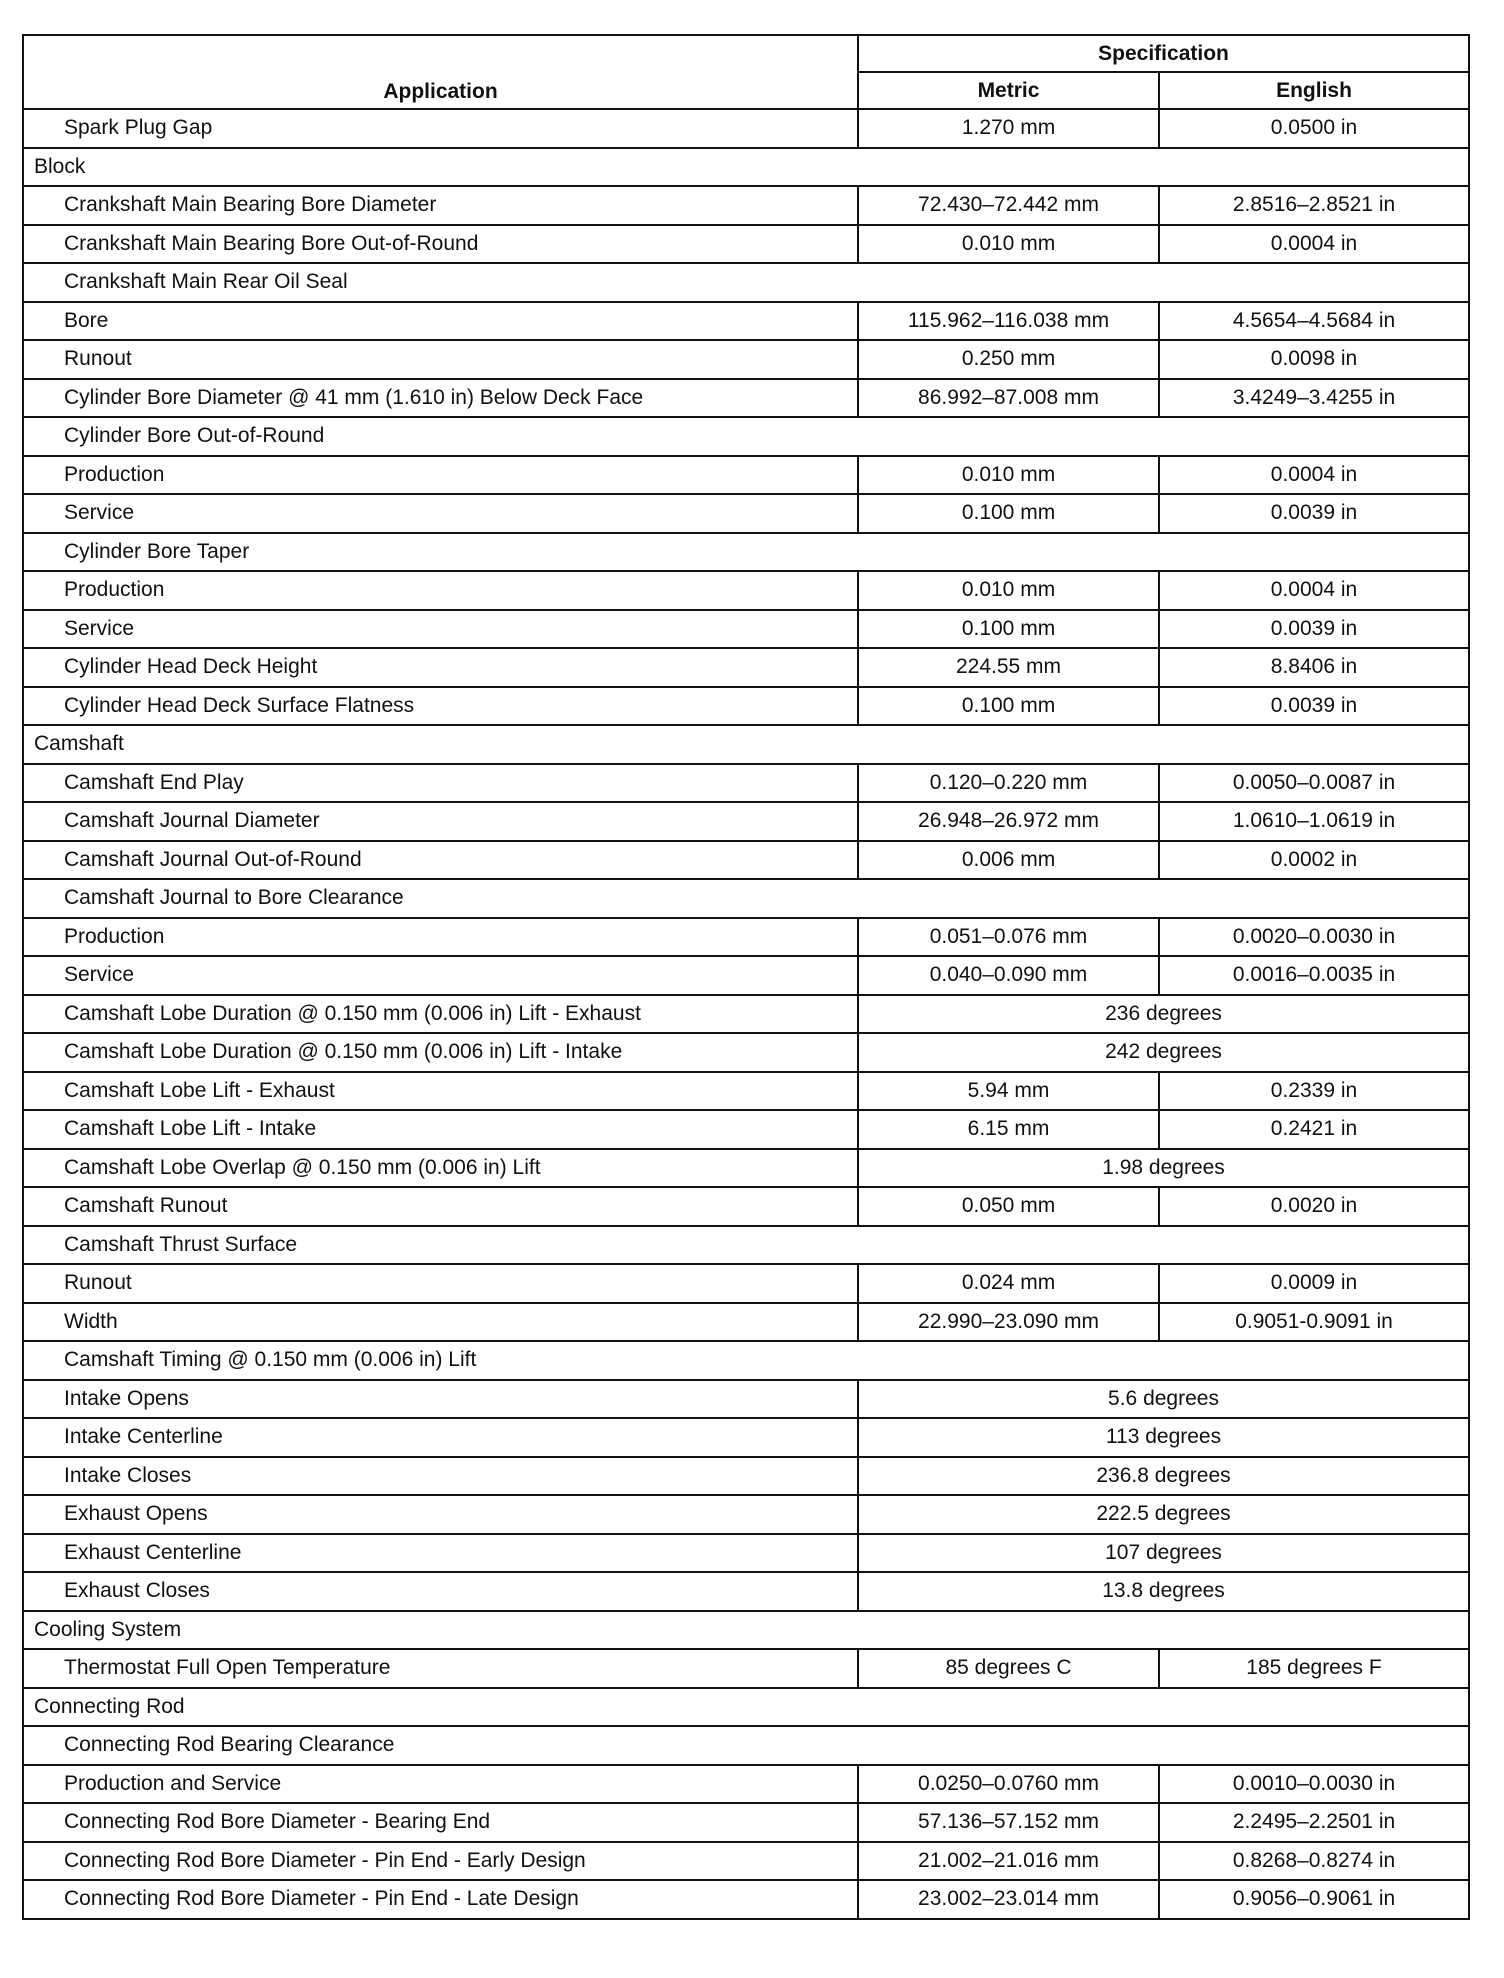 The image size is (1504, 1978). Describe the element at coordinates (1008, 782) in the screenshot. I see `metric-cell: 0.120–0.220 mm` at that location.